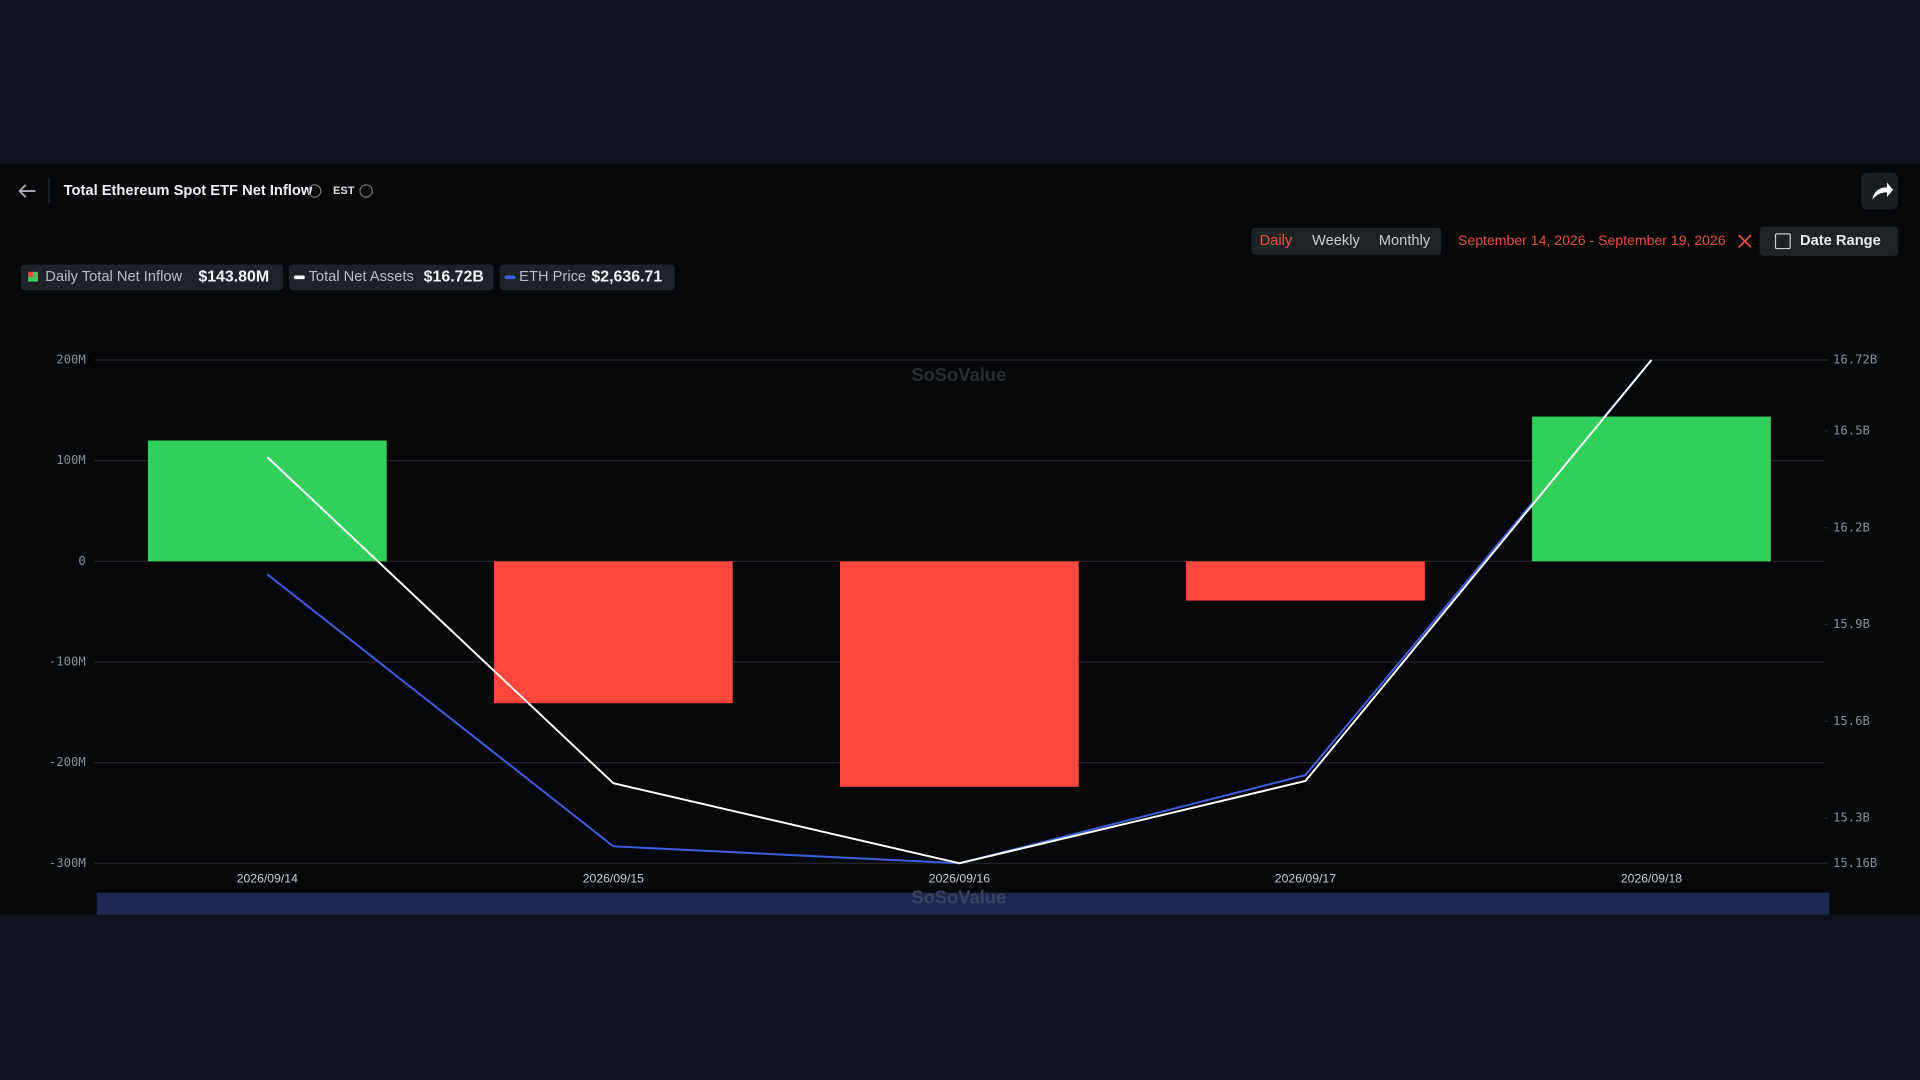  What do you see at coordinates (1276, 241) in the screenshot?
I see `period-button: Daily` at bounding box center [1276, 241].